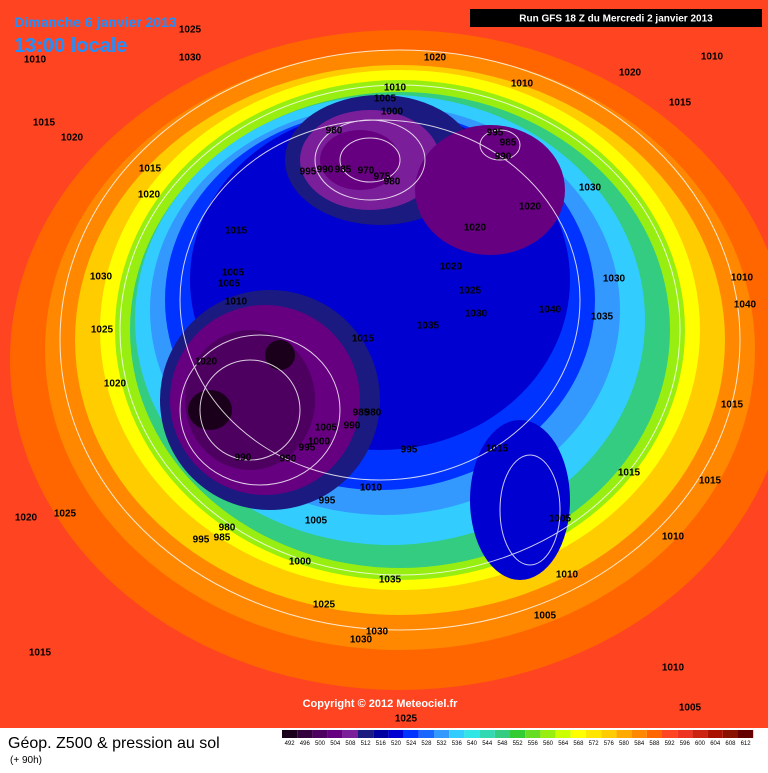 The image size is (768, 773). What do you see at coordinates (366, 744) in the screenshot?
I see `legend-label: 512` at bounding box center [366, 744].